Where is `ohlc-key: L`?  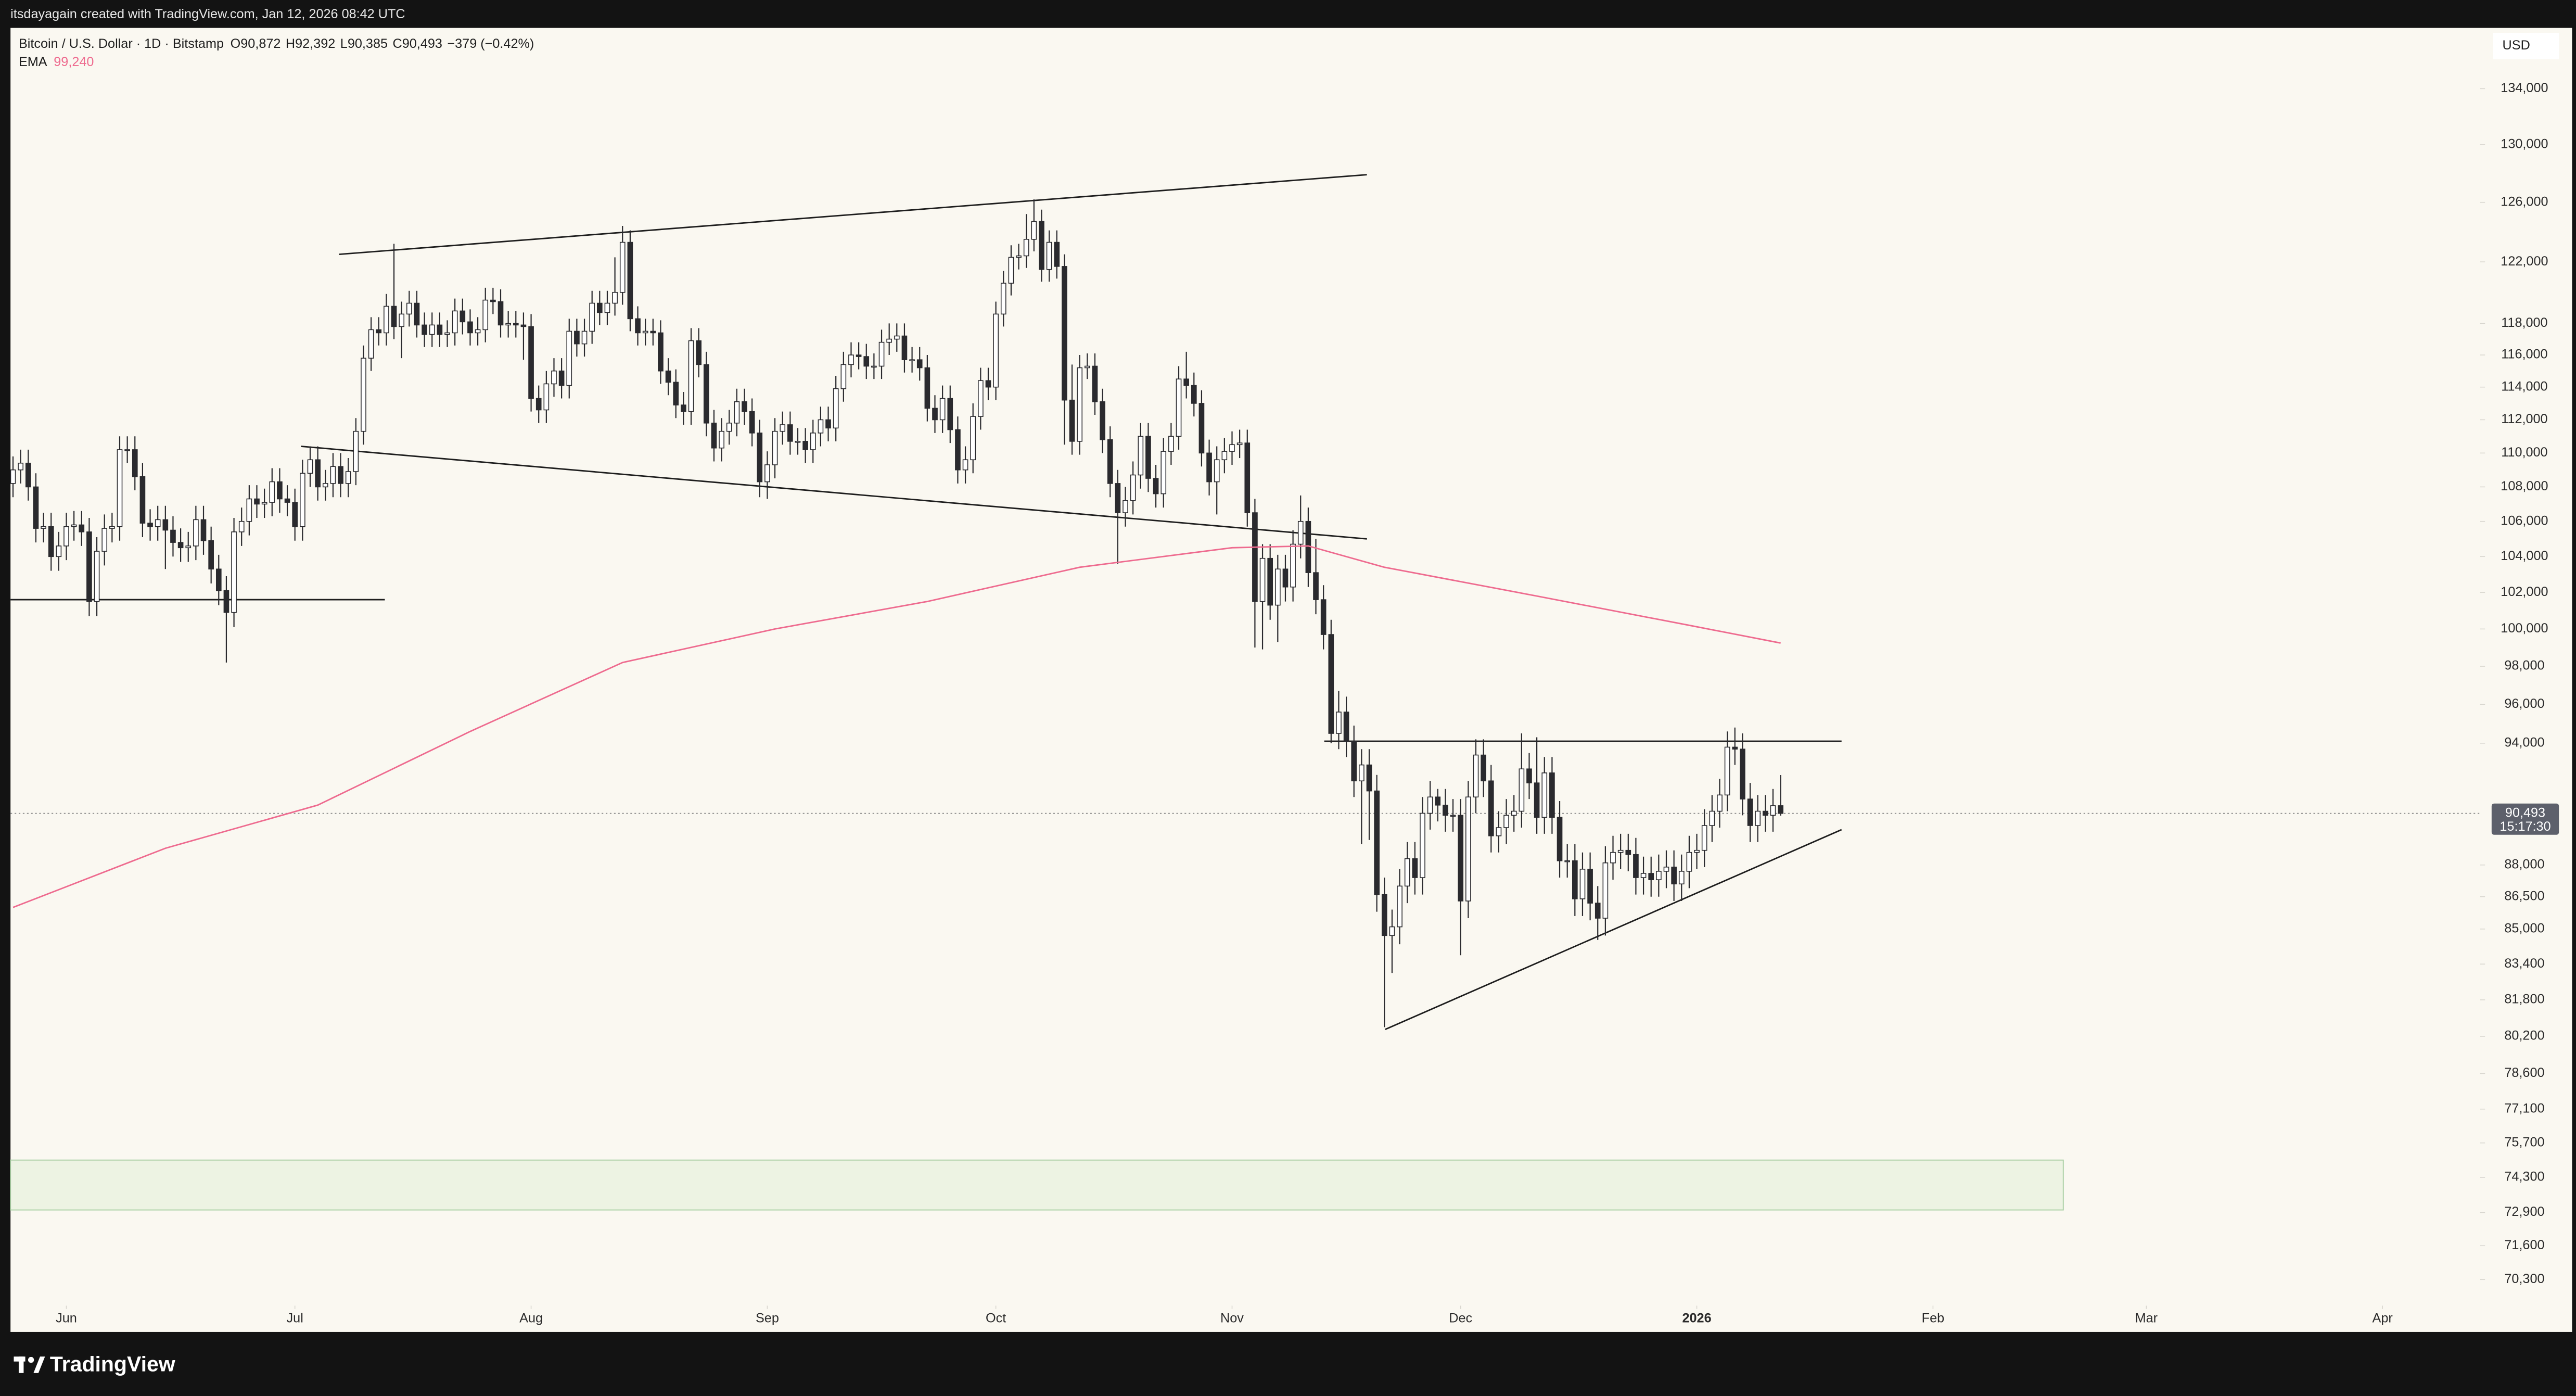
ohlc-key: L is located at coordinates (344, 43).